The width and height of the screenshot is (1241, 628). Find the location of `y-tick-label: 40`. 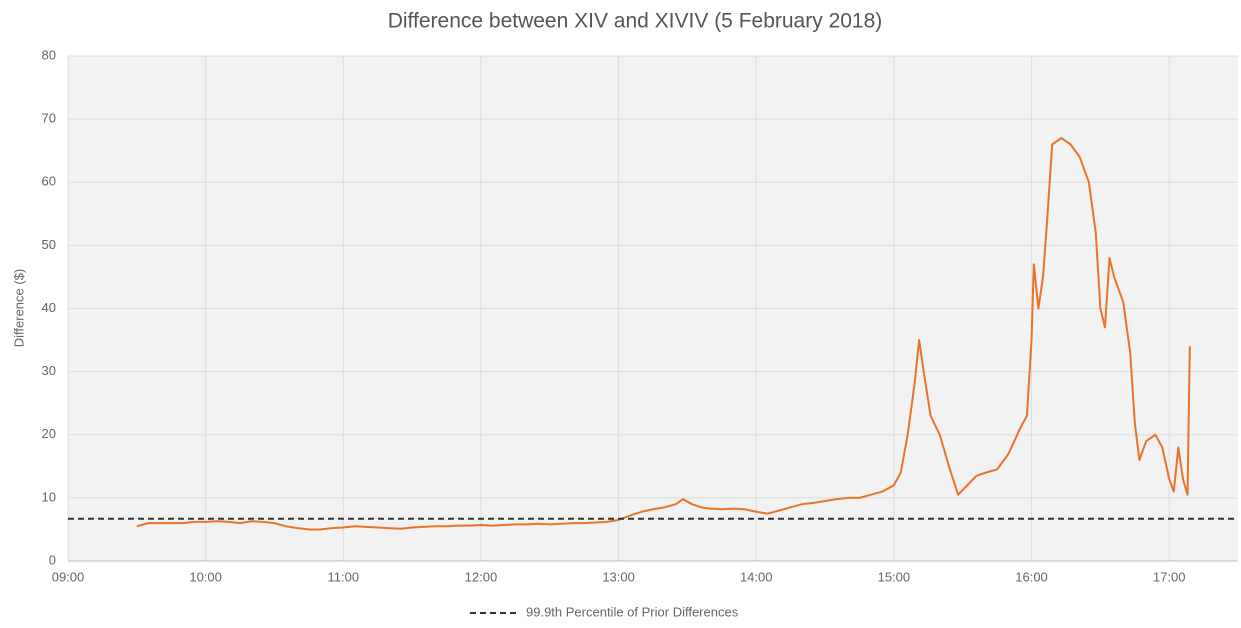

y-tick-label: 40 is located at coordinates (49, 307).